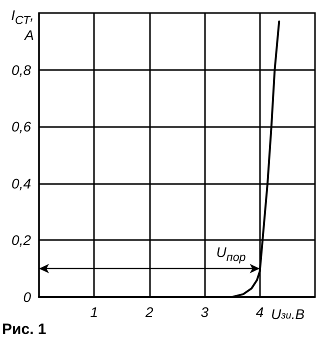 This screenshot has width=323, height=339. I want to click on x-tick-label: 1, so click(94, 312).